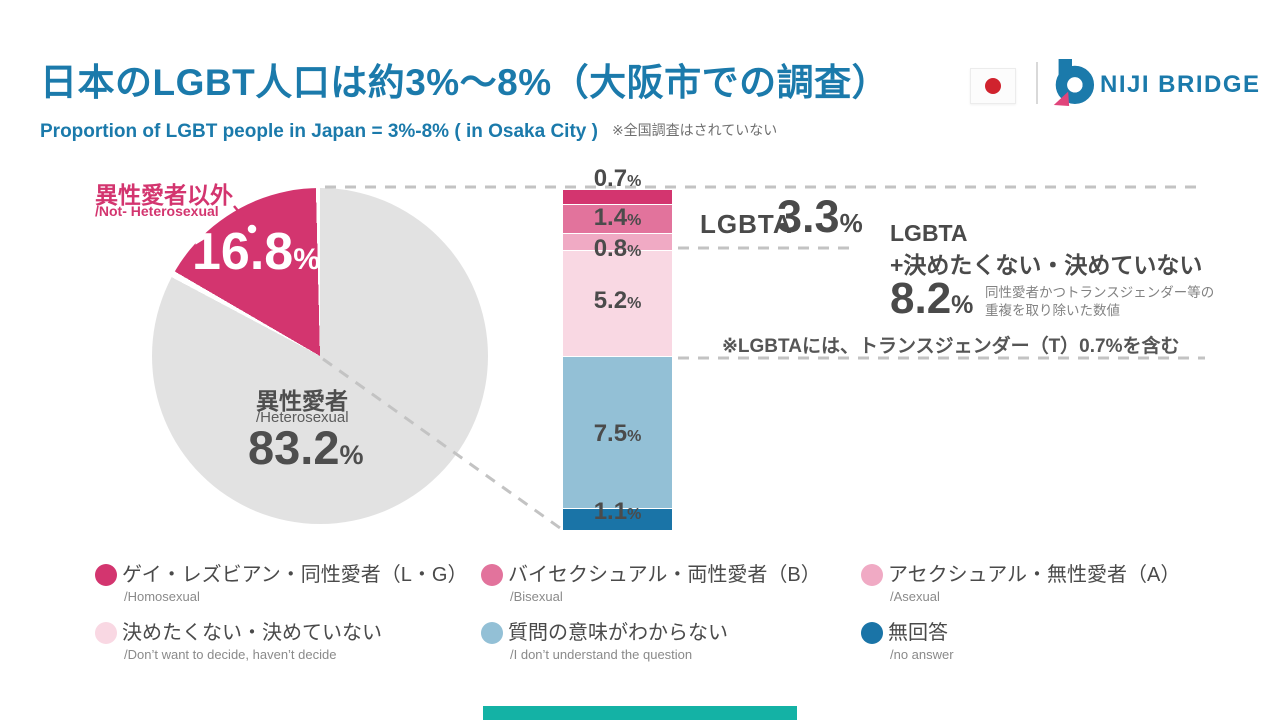  What do you see at coordinates (872, 633) in the screenshot?
I see `legend-dot-no-answer` at bounding box center [872, 633].